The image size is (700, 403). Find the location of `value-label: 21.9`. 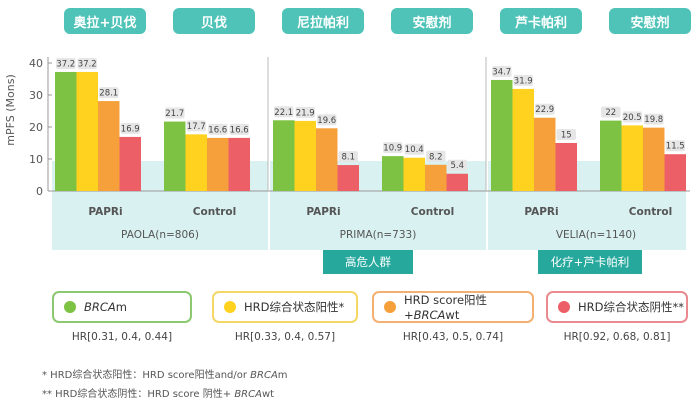

value-label: 21.9 is located at coordinates (305, 113).